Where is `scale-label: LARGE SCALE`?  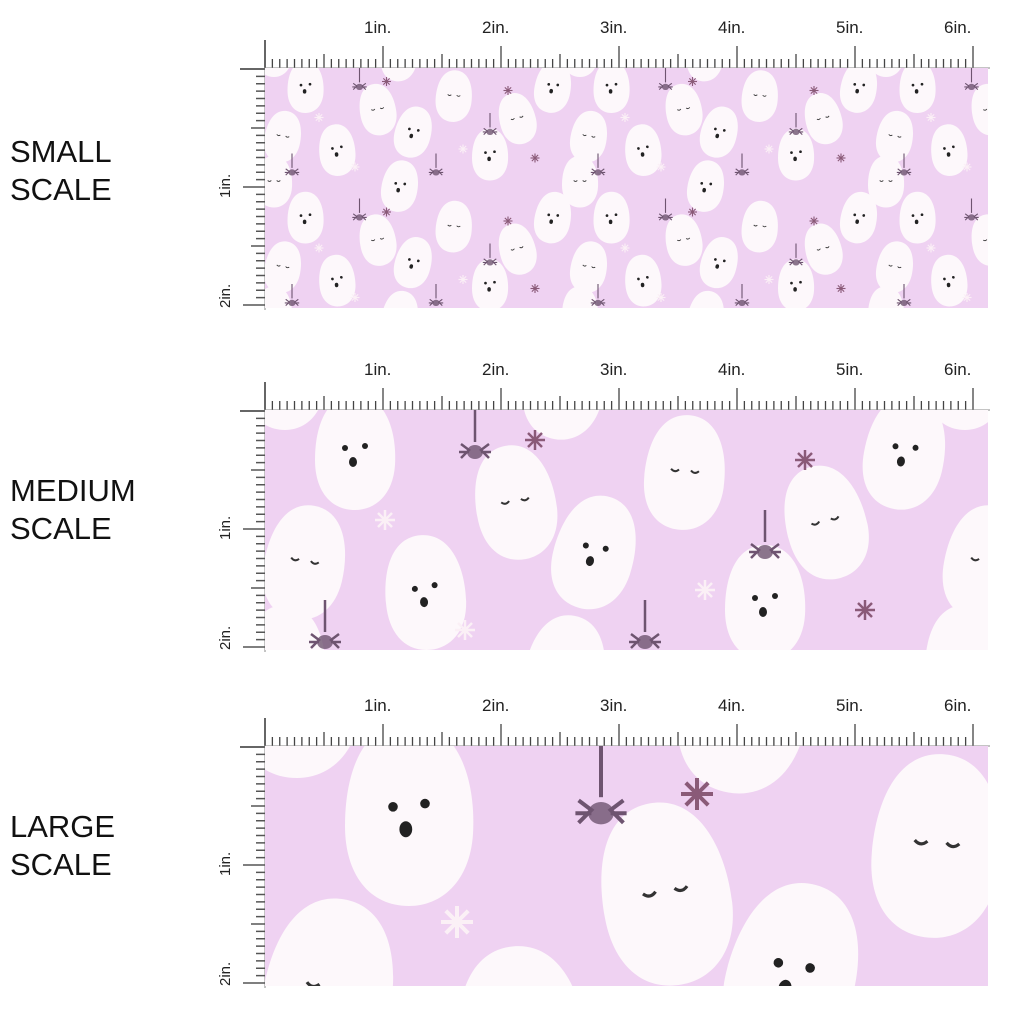
scale-label: LARGE SCALE is located at coordinates (62, 846).